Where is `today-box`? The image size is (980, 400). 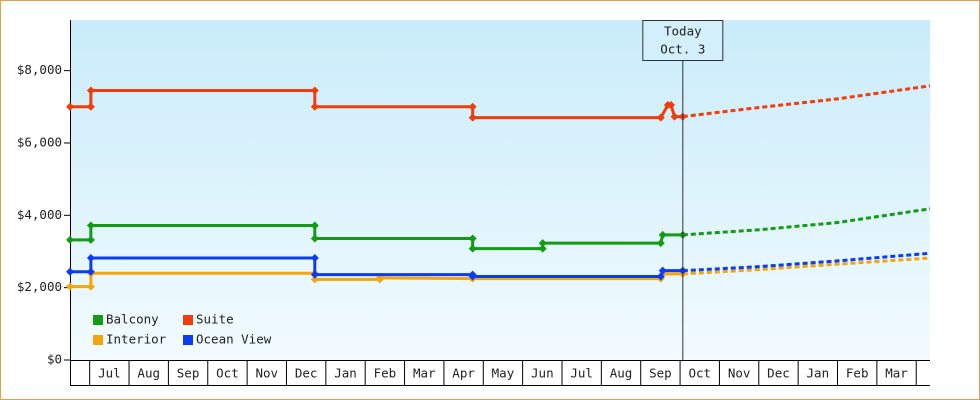 today-box is located at coordinates (683, 40).